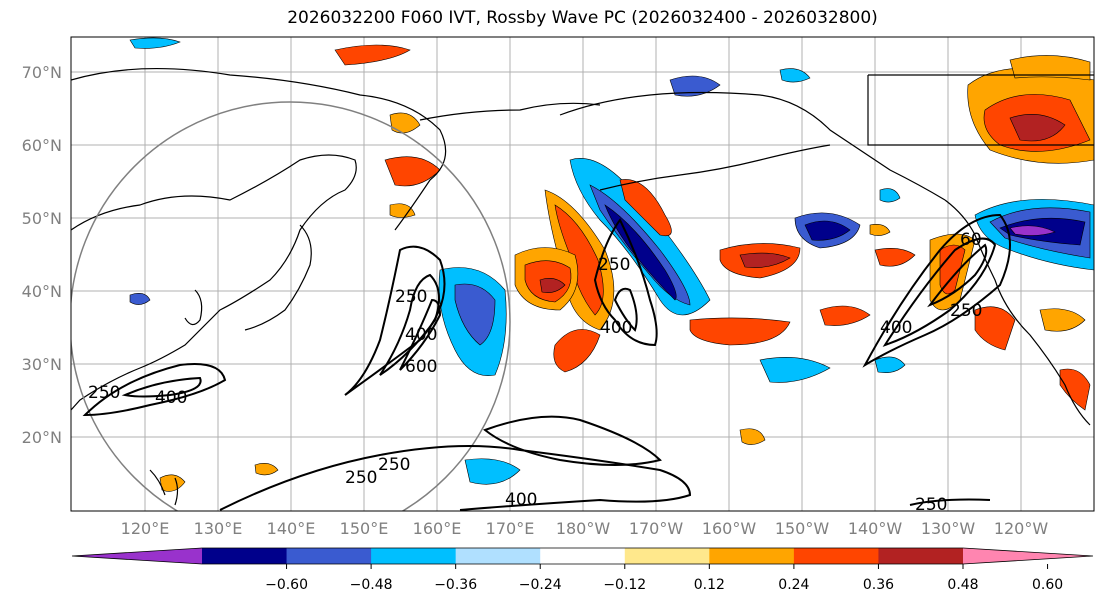 The image size is (1105, 604). What do you see at coordinates (962, 585) in the screenshot?
I see `colorbar-tick-label: 0.48` at bounding box center [962, 585].